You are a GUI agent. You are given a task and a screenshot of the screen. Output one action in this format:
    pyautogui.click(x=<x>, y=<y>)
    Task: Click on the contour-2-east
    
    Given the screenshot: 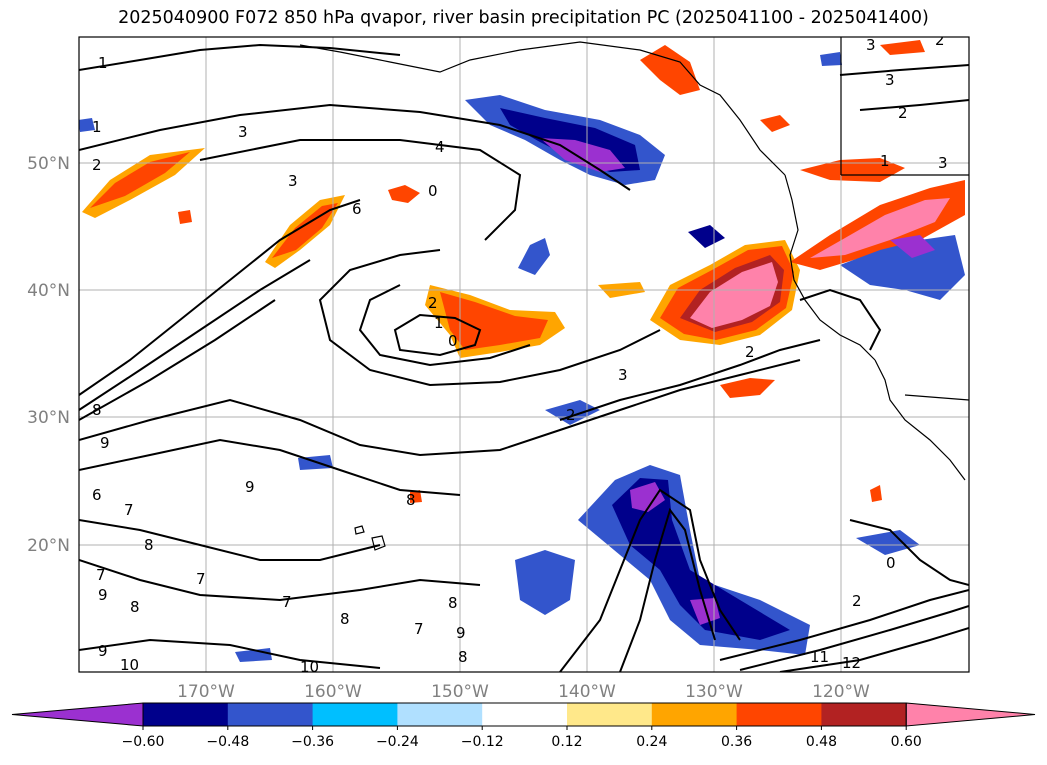 What is the action you would take?
    pyautogui.click(x=690, y=380)
    